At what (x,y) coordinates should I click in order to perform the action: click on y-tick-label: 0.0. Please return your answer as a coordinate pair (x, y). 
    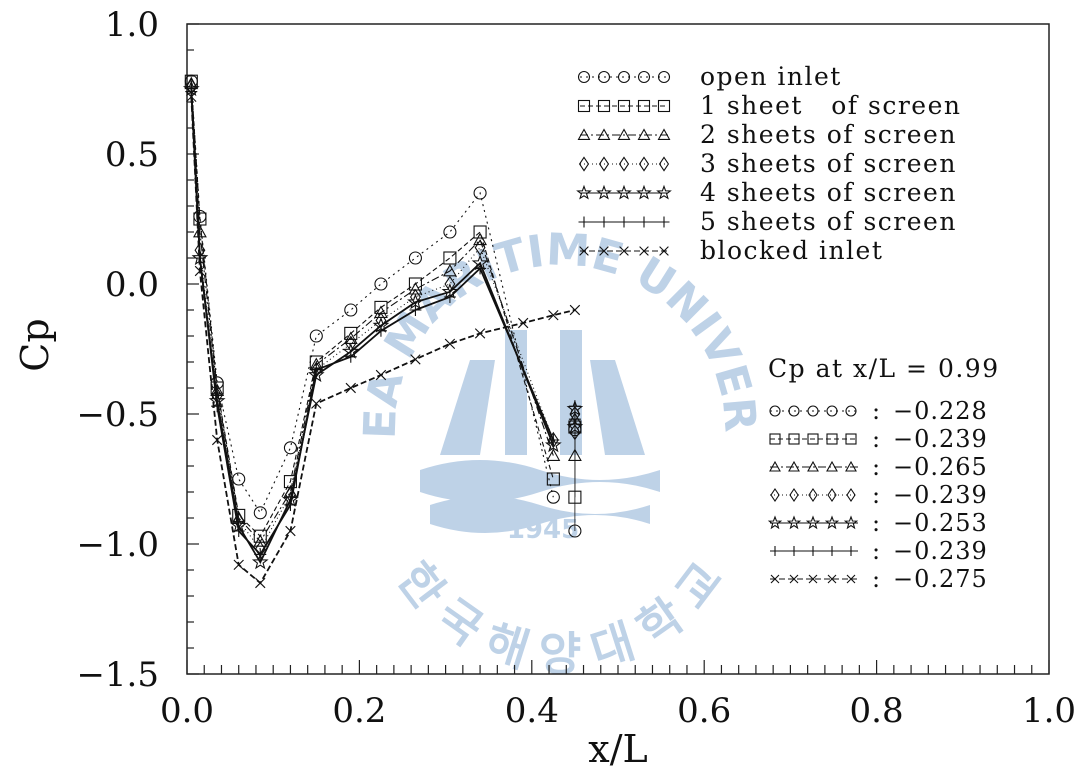
    Looking at the image, I should click on (132, 285).